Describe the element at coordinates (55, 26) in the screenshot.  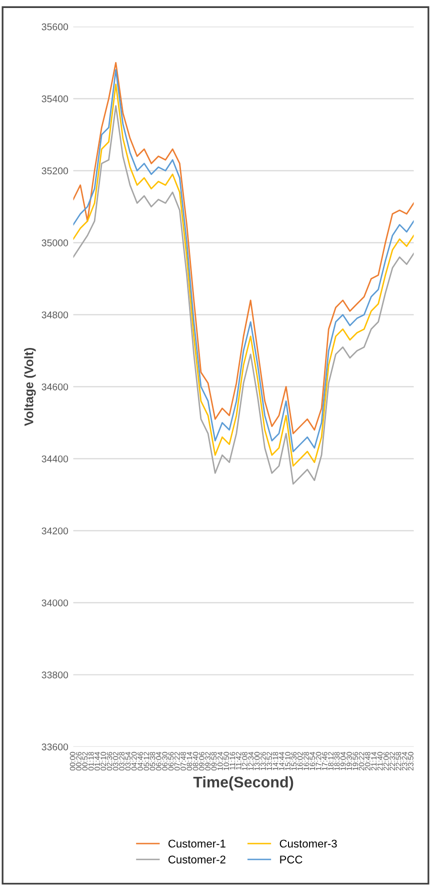
I see `y-tick-label: 35600` at that location.